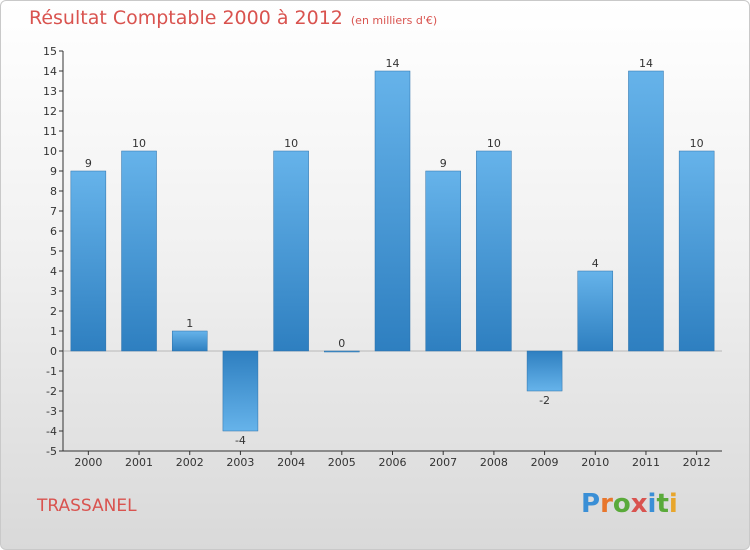 This screenshot has height=550, width=750. Describe the element at coordinates (53, 311) in the screenshot. I see `y-tick-label: 2` at that location.